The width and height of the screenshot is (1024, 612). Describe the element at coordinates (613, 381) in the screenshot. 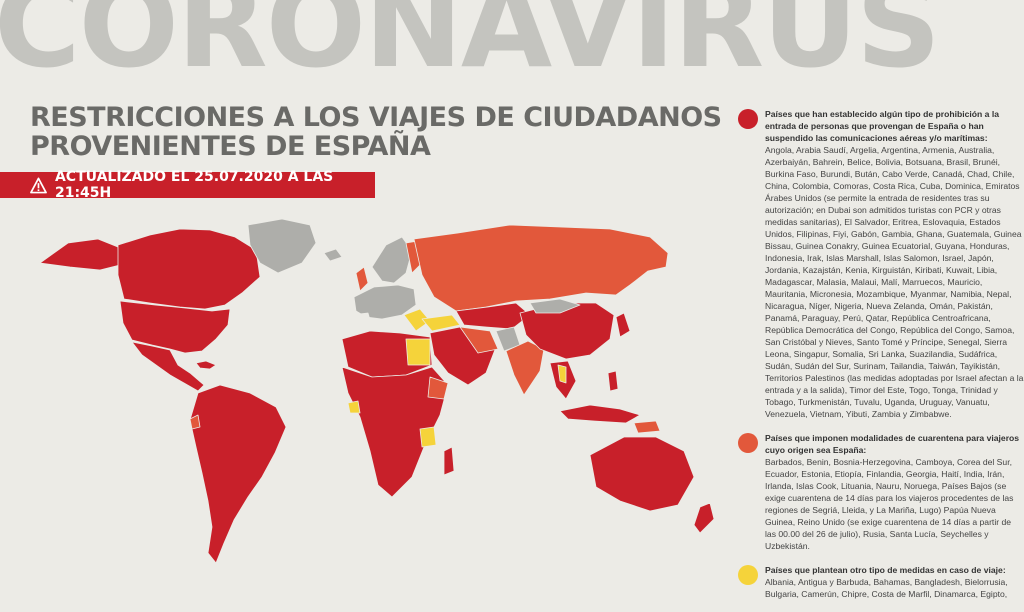

I see `region-philippines` at that location.